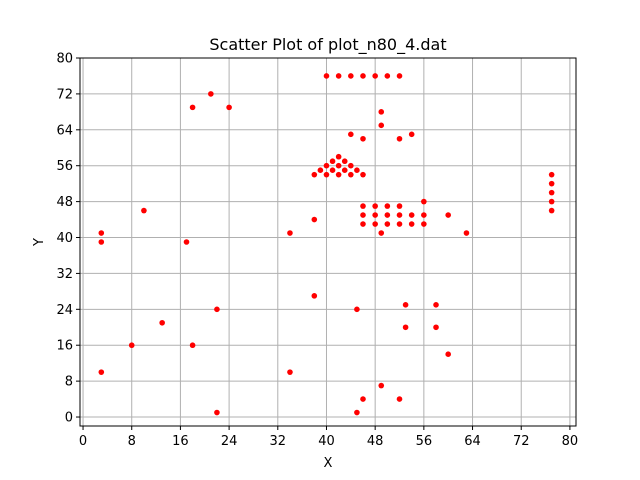 This screenshot has width=640, height=480. Describe the element at coordinates (64, 166) in the screenshot. I see `y-tick-label: 56` at that location.